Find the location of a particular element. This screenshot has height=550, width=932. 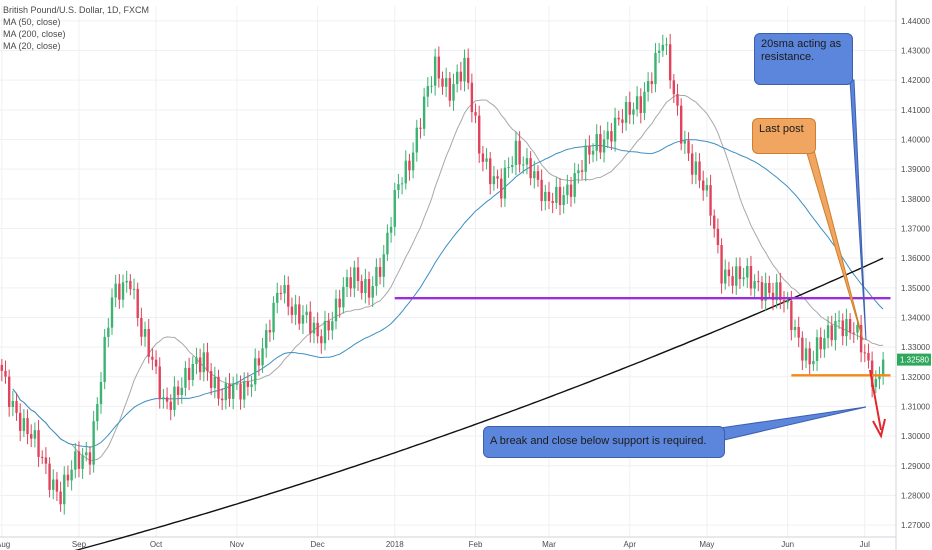

y-tick-label: 1.42000 is located at coordinates (915, 80).